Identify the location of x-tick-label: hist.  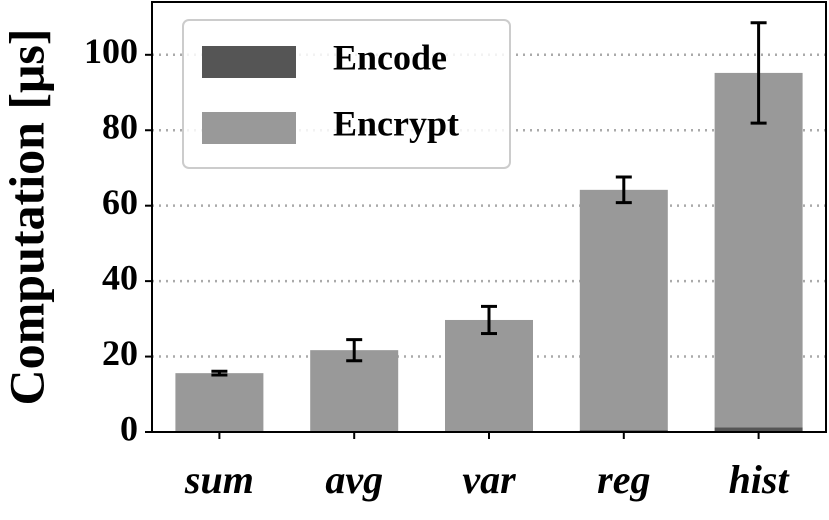
(760, 479).